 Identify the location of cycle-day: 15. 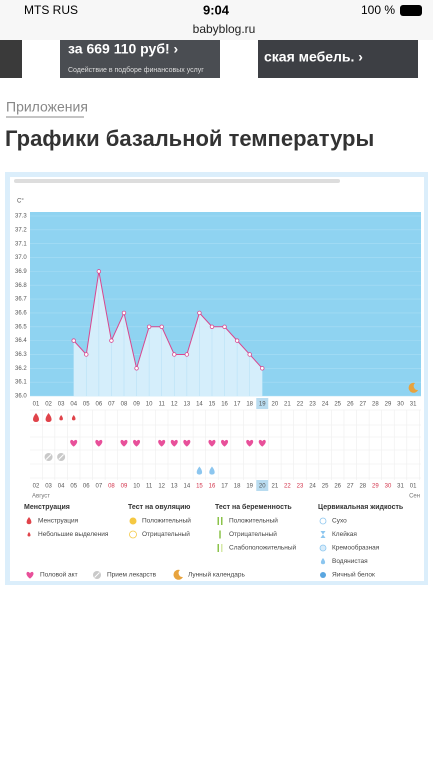
(212, 405).